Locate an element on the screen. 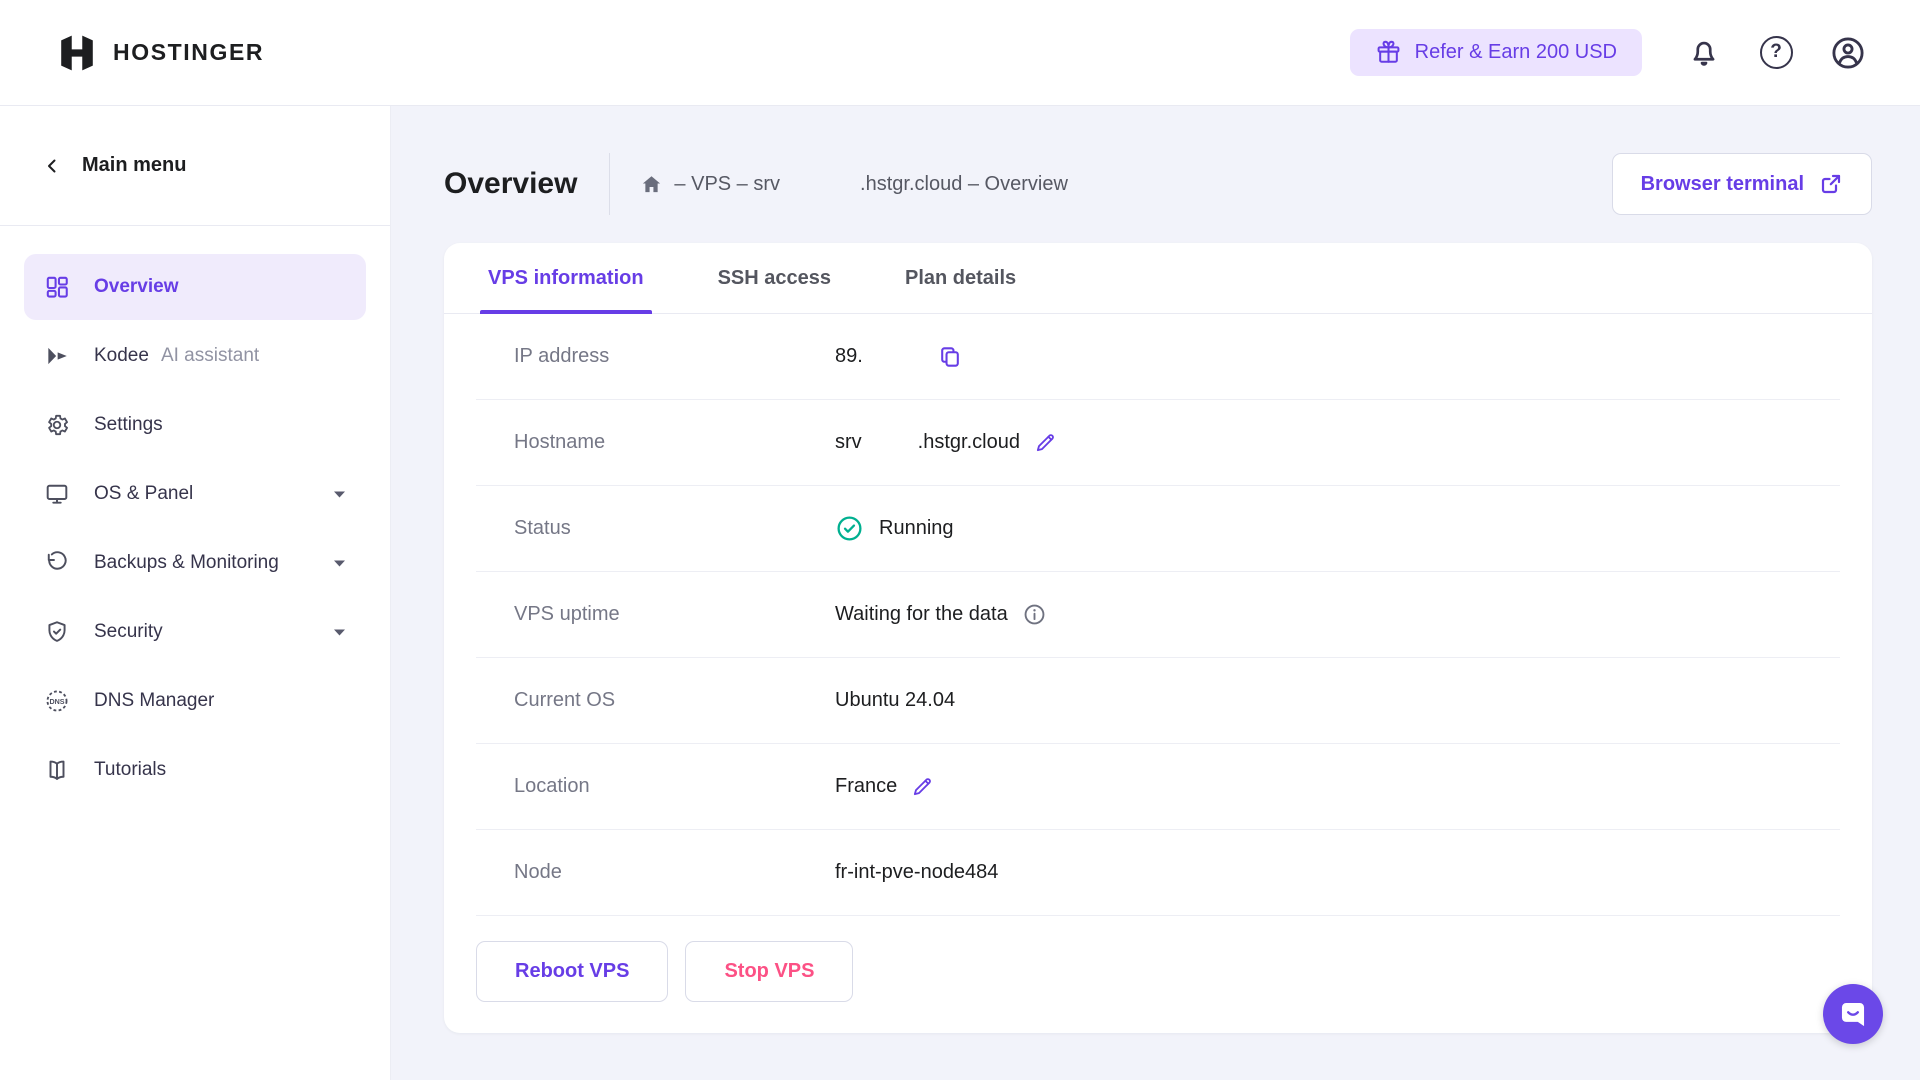  edit-location-button is located at coordinates (922, 786).